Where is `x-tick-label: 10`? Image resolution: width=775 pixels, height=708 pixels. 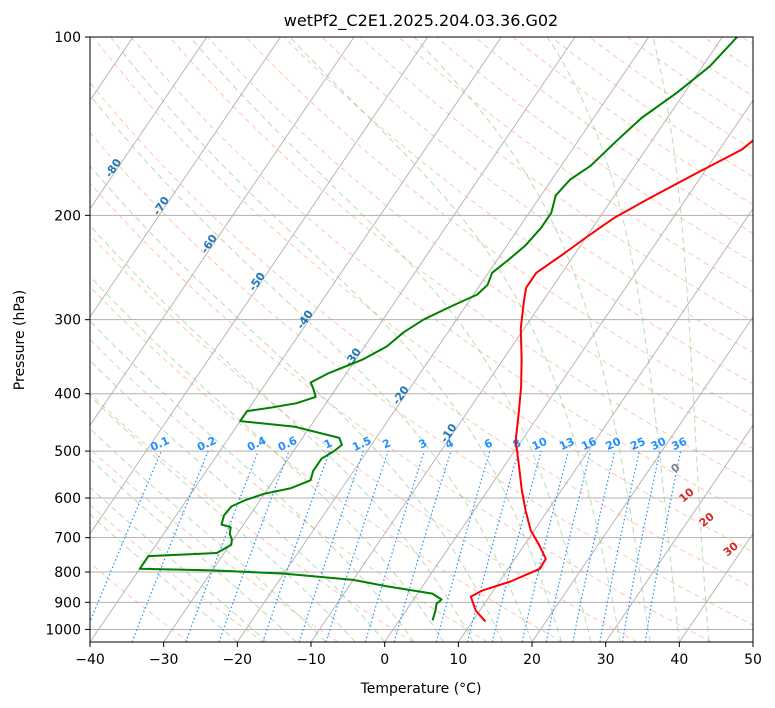
x-tick-label: 10 is located at coordinates (458, 660).